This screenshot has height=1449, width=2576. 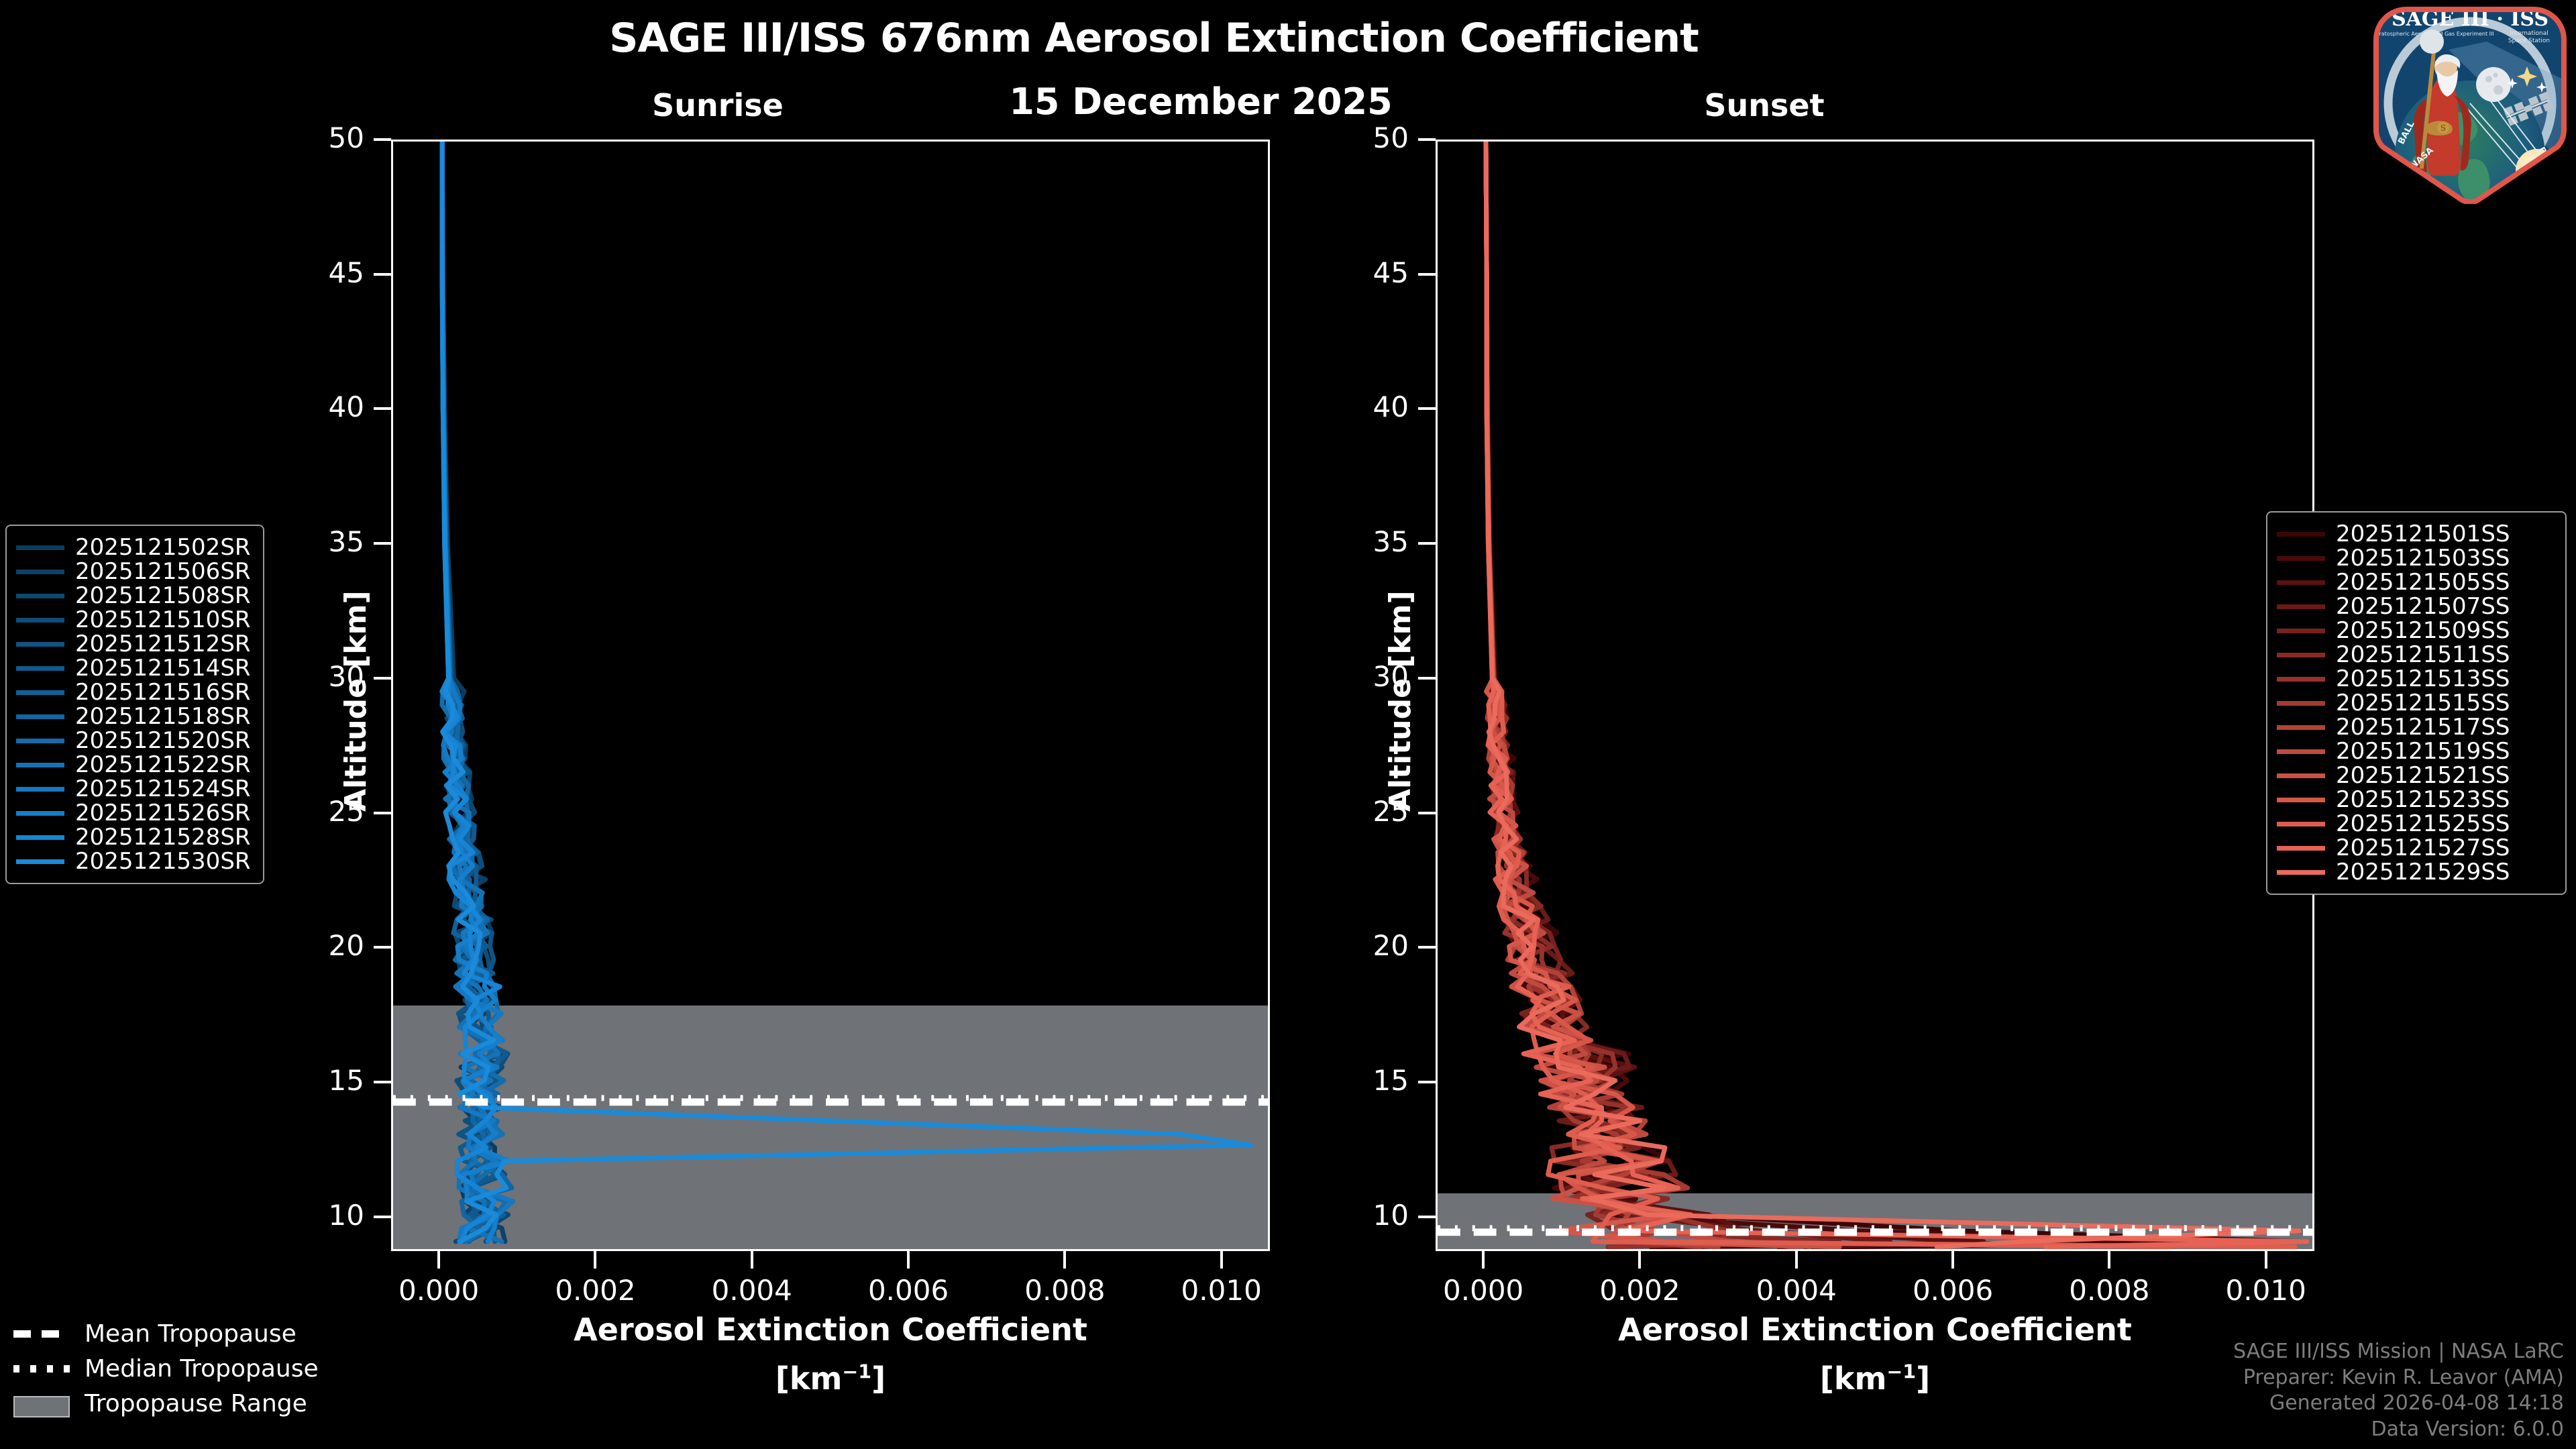 I want to click on legend-row: 2025121525SS, so click(x=2415, y=823).